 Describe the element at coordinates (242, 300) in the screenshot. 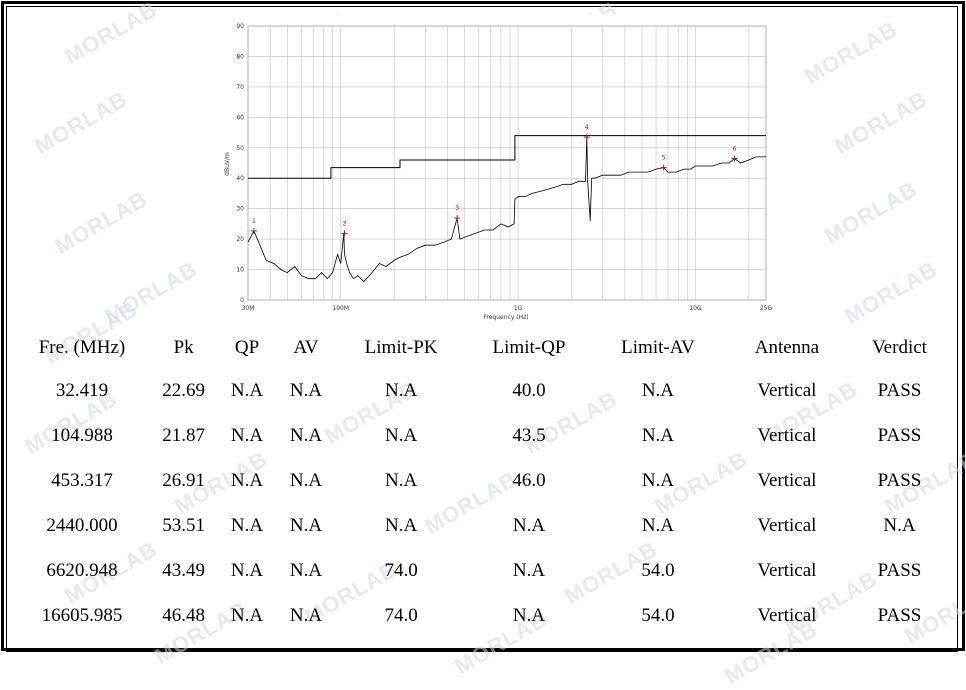

I see `y-tick-label: 0` at that location.